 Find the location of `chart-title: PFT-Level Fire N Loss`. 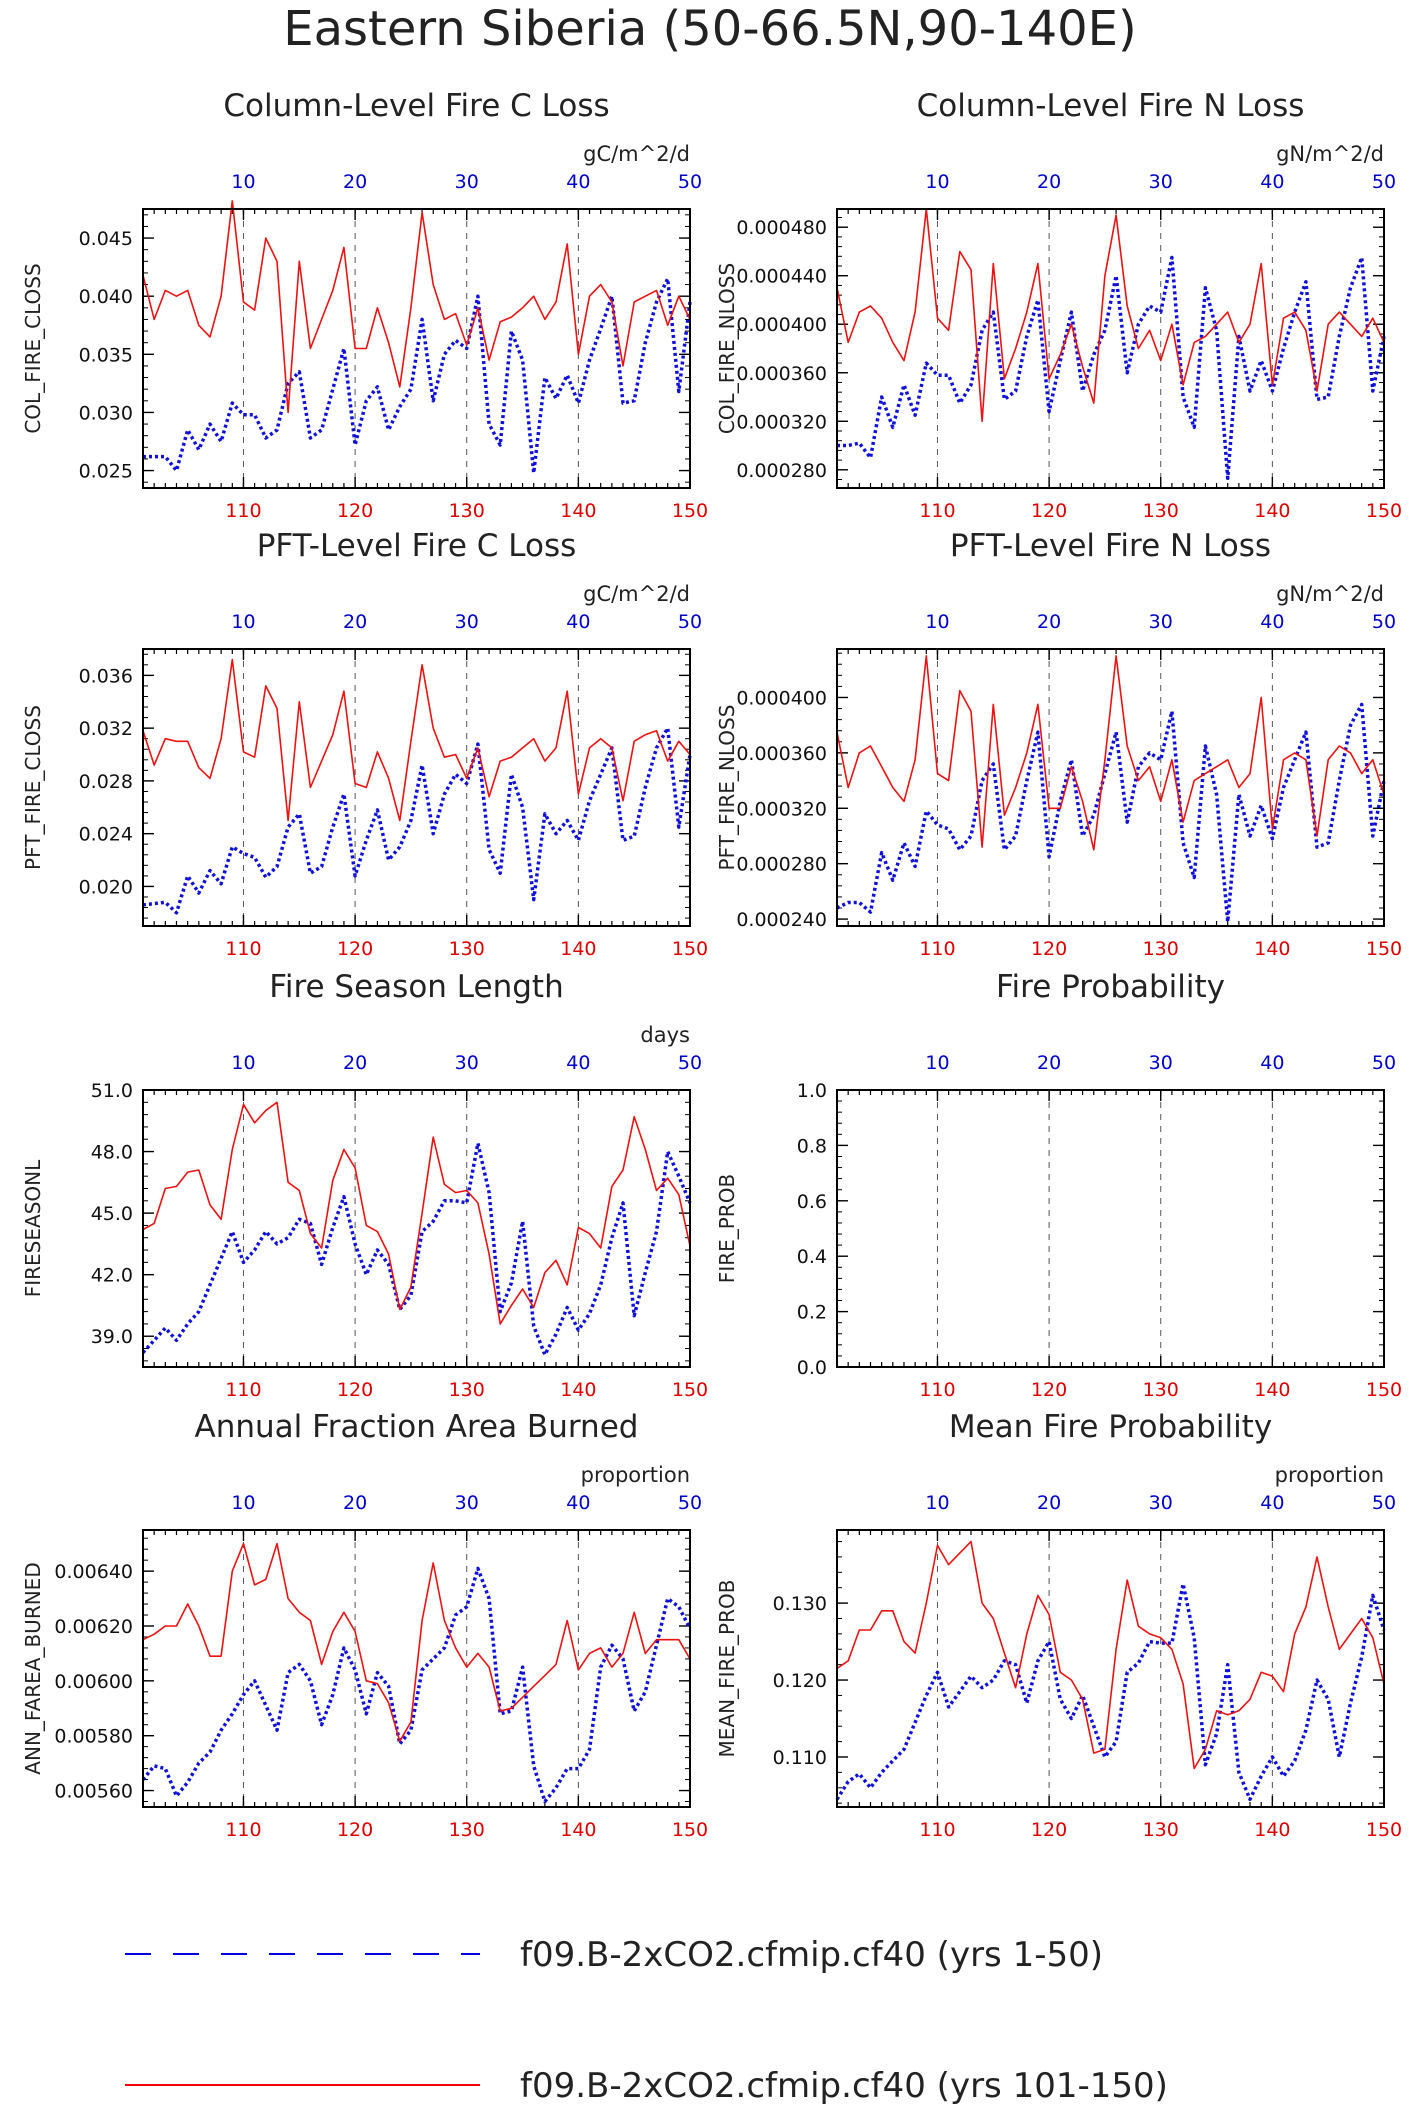

chart-title: PFT-Level Fire N Loss is located at coordinates (1110, 546).